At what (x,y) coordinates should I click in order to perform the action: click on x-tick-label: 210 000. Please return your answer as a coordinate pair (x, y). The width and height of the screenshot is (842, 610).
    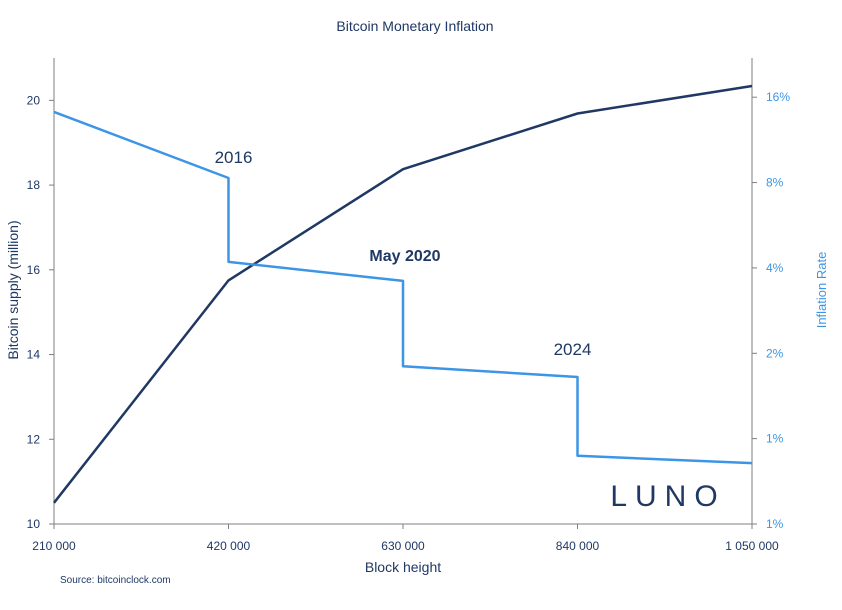
    Looking at the image, I should click on (54, 546).